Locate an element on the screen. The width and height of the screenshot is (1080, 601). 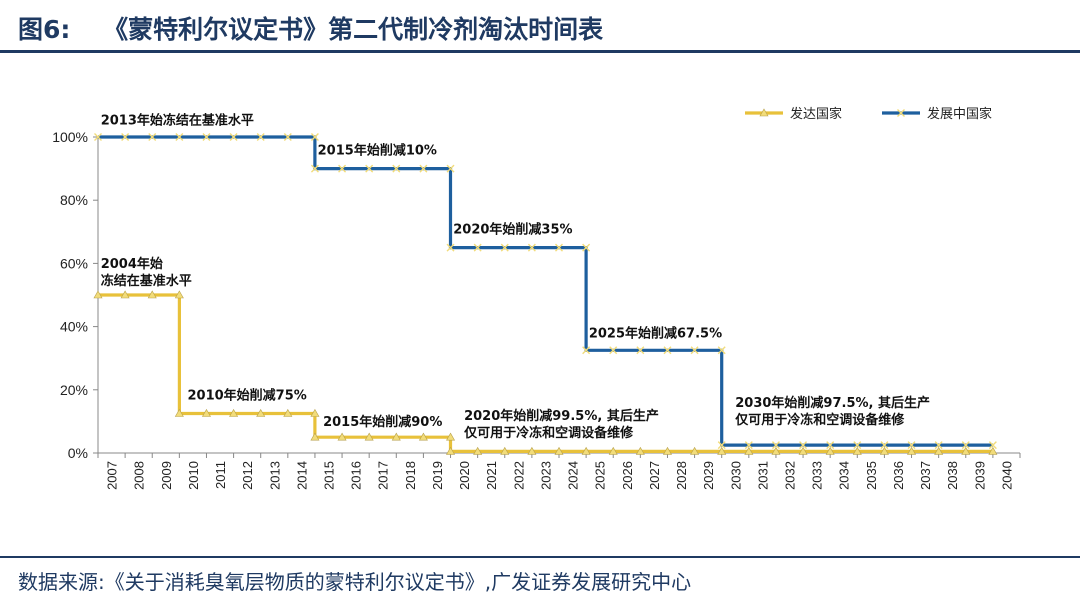
x-tick-label: 2023 is located at coordinates (545, 475).